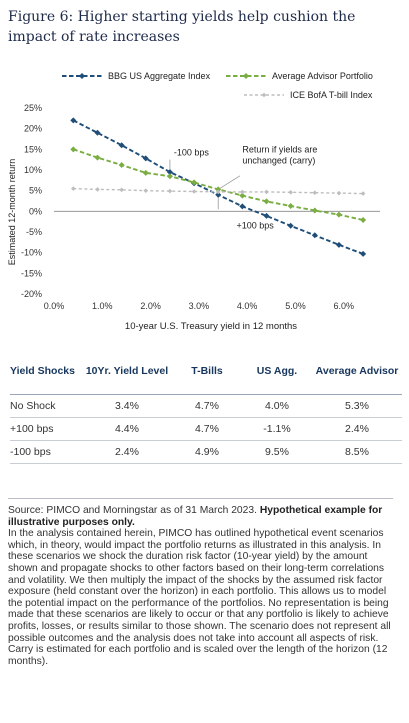  Describe the element at coordinates (159, 76) in the screenshot. I see `legend-label-0: BBG US Aggregate Index` at that location.